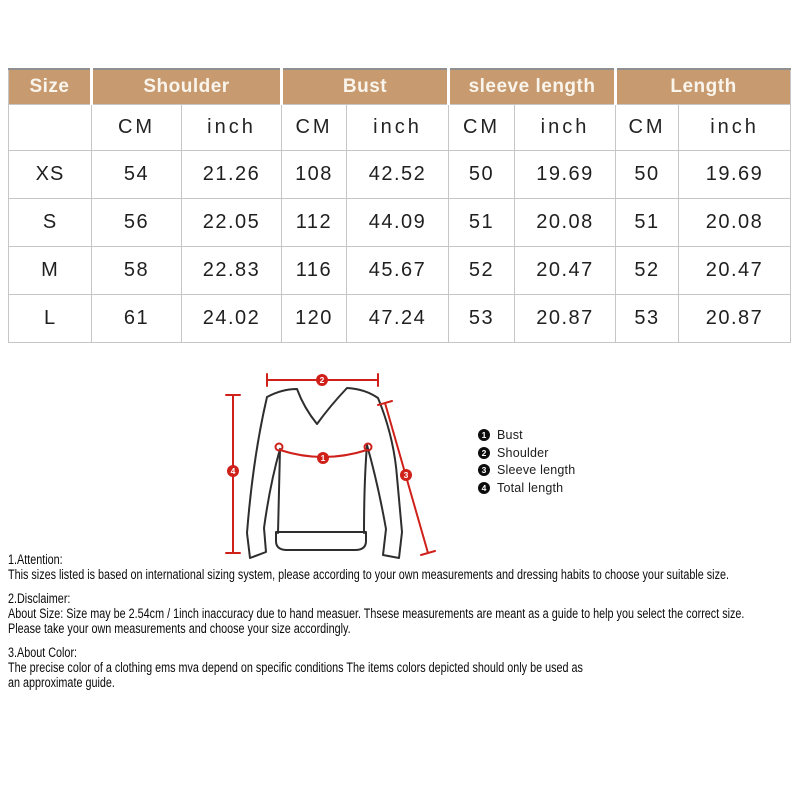 Image resolution: width=800 pixels, height=800 pixels. Describe the element at coordinates (484, 452) in the screenshot. I see `legend-badge-2: 2` at that location.